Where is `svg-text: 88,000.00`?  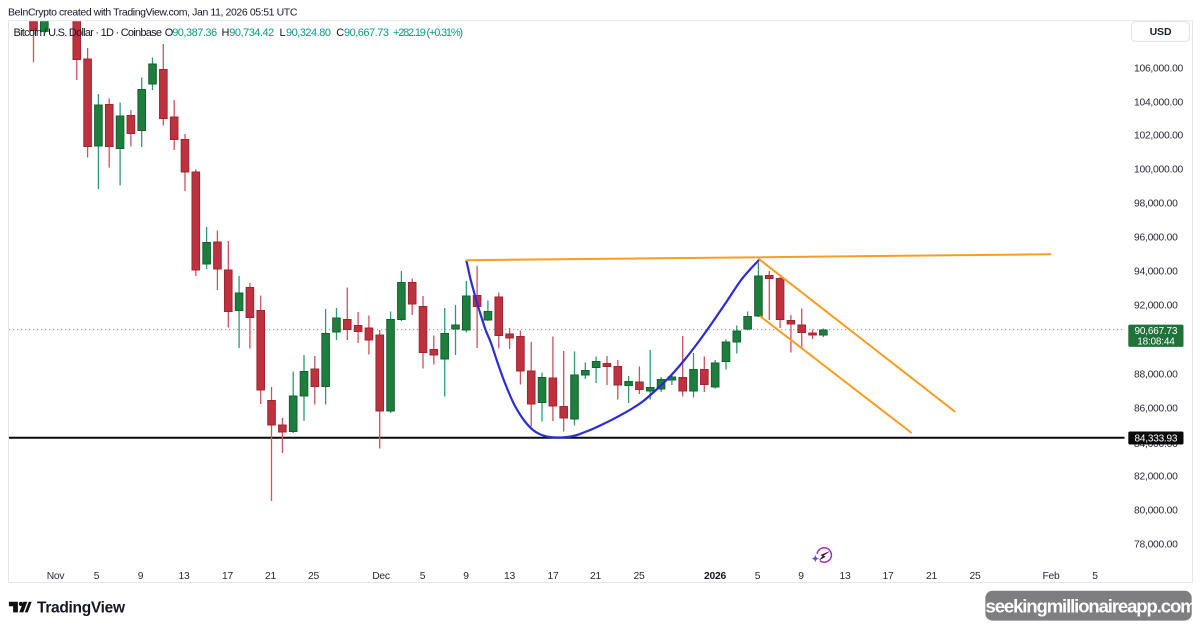
svg-text: 88,000.00 is located at coordinates (1156, 375).